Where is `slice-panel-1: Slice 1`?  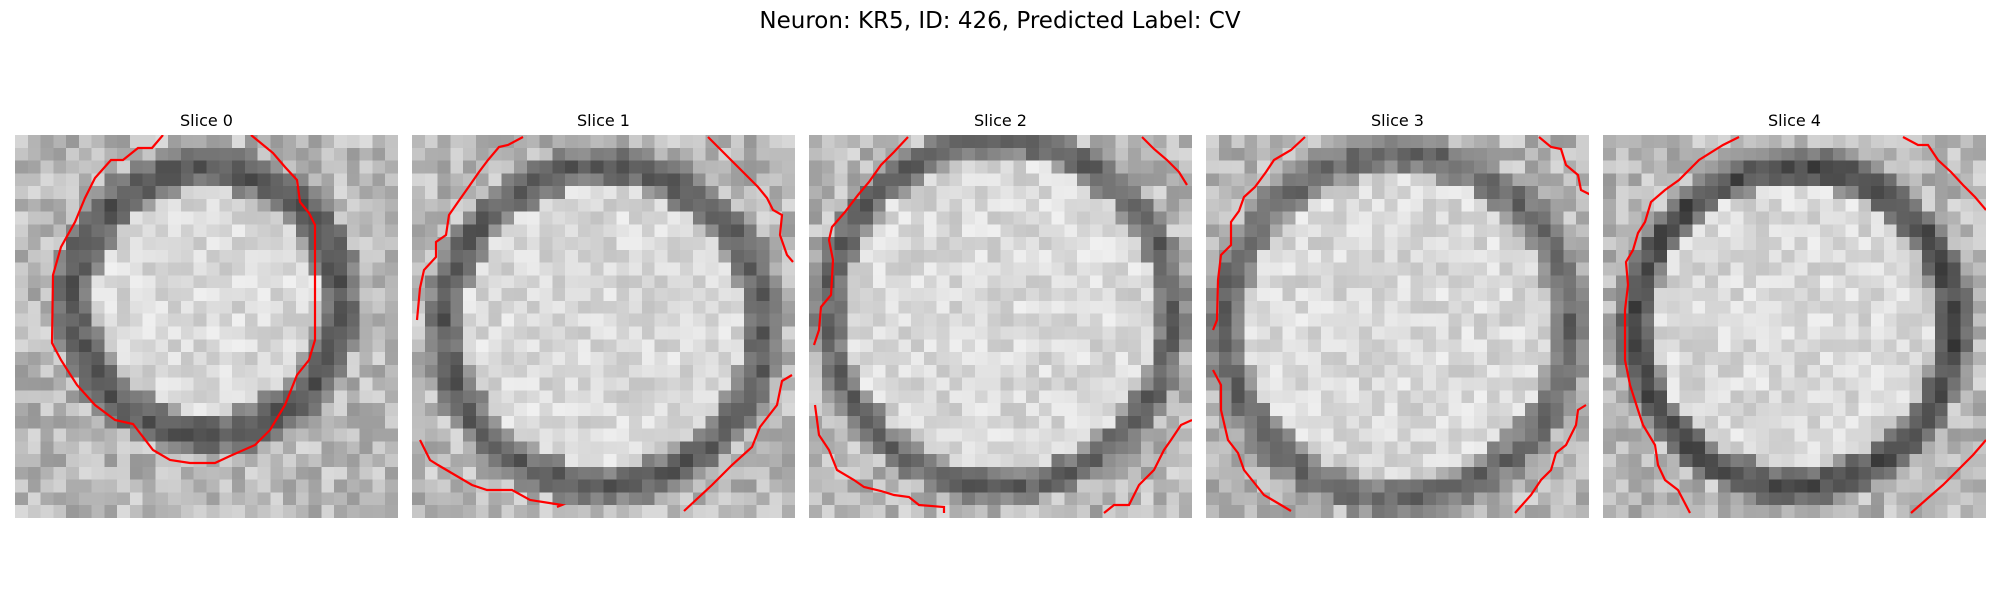
slice-panel-1: Slice 1 is located at coordinates (603, 314).